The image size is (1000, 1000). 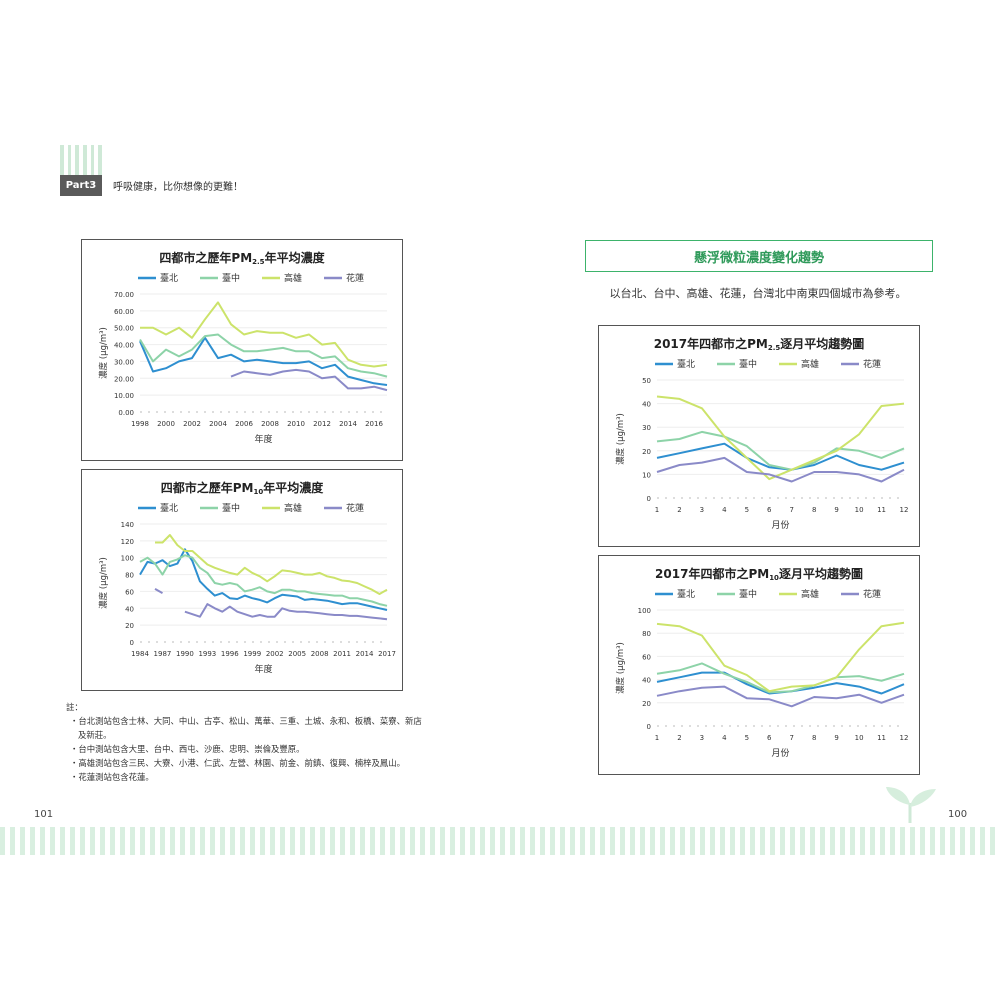 What do you see at coordinates (263, 669) in the screenshot?
I see `x-axis-label: 年度` at bounding box center [263, 669].